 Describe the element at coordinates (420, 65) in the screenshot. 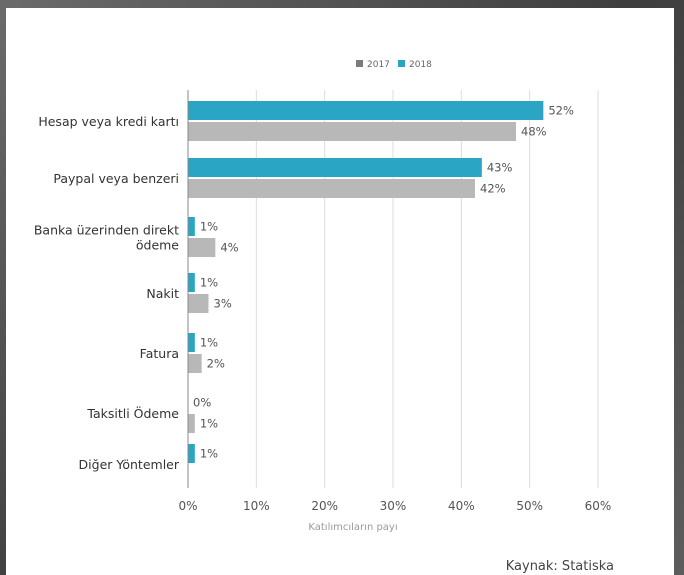

I see `legend-label: 2018` at that location.